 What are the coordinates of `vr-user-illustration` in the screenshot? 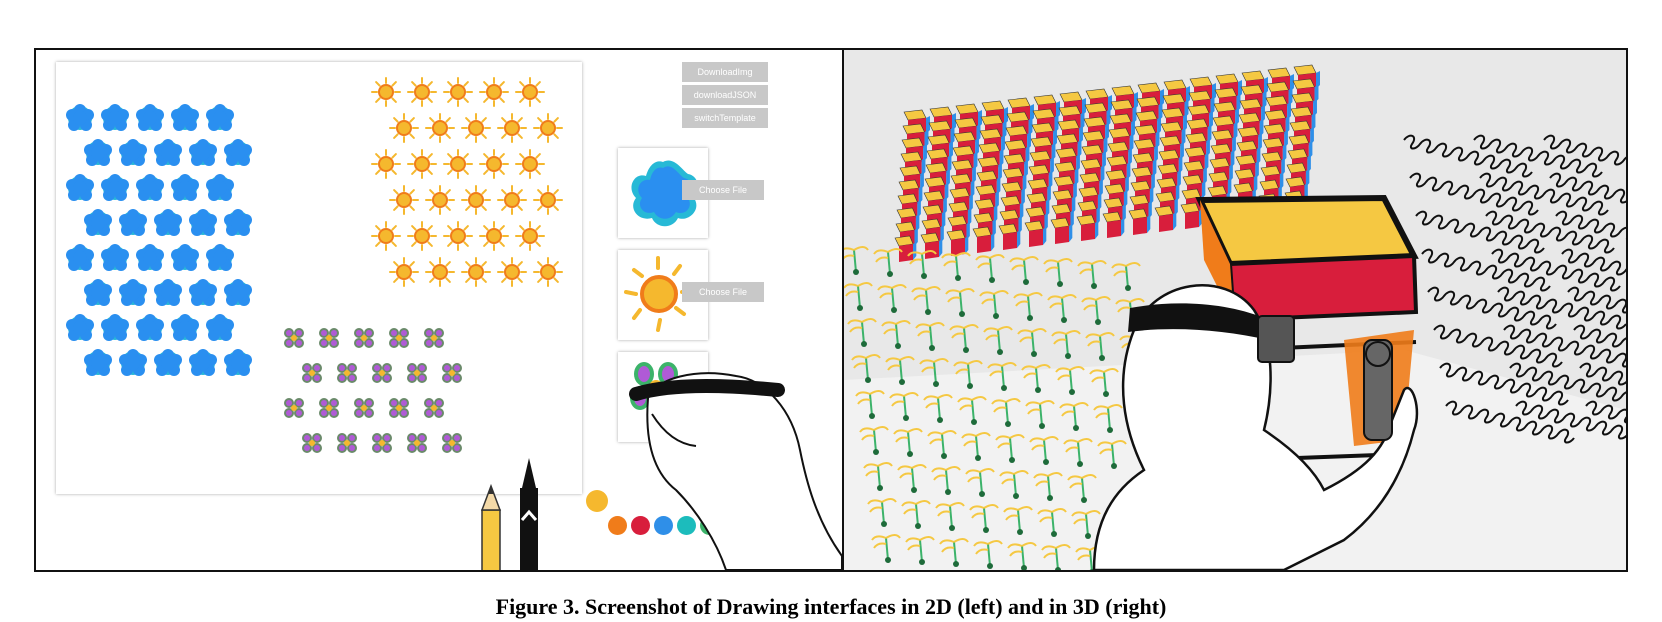 It's located at (1255, 427).